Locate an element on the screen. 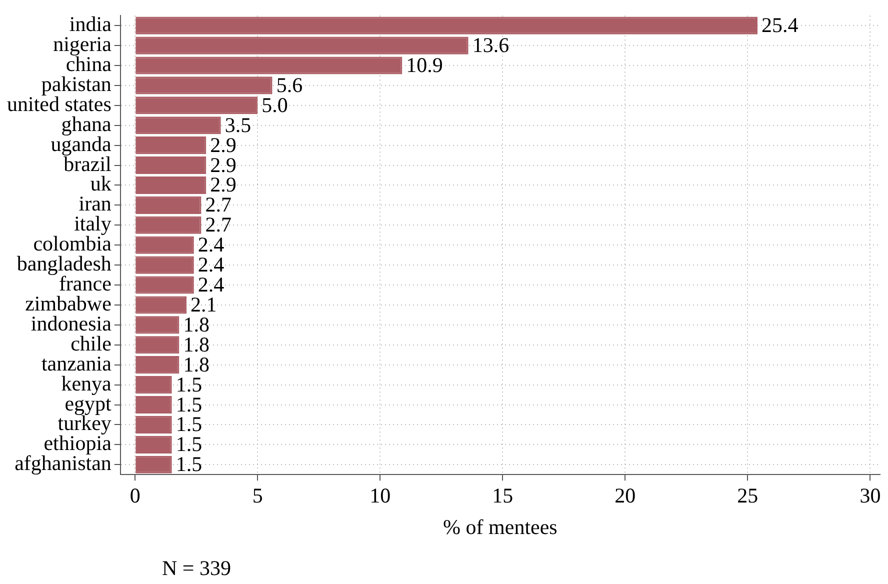 Image resolution: width=888 pixels, height=584 pixels. x-tick-label: 25 is located at coordinates (747, 496).